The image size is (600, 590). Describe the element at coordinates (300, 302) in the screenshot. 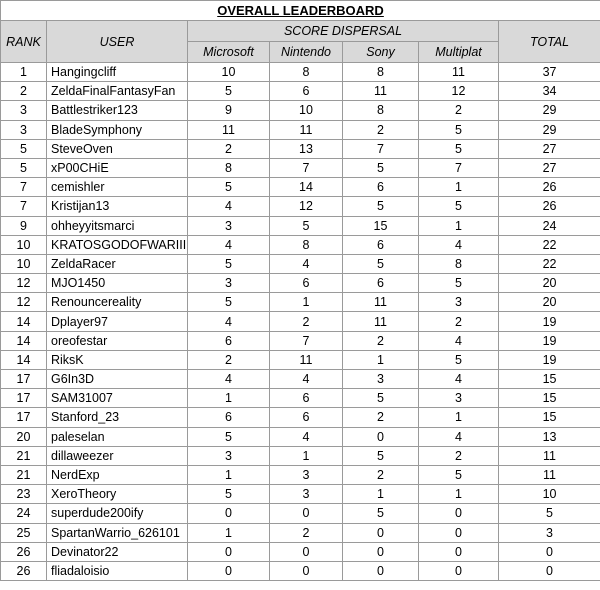

I see `table-row: 12 Renouncereality 5 1 11 3 20` at that location.